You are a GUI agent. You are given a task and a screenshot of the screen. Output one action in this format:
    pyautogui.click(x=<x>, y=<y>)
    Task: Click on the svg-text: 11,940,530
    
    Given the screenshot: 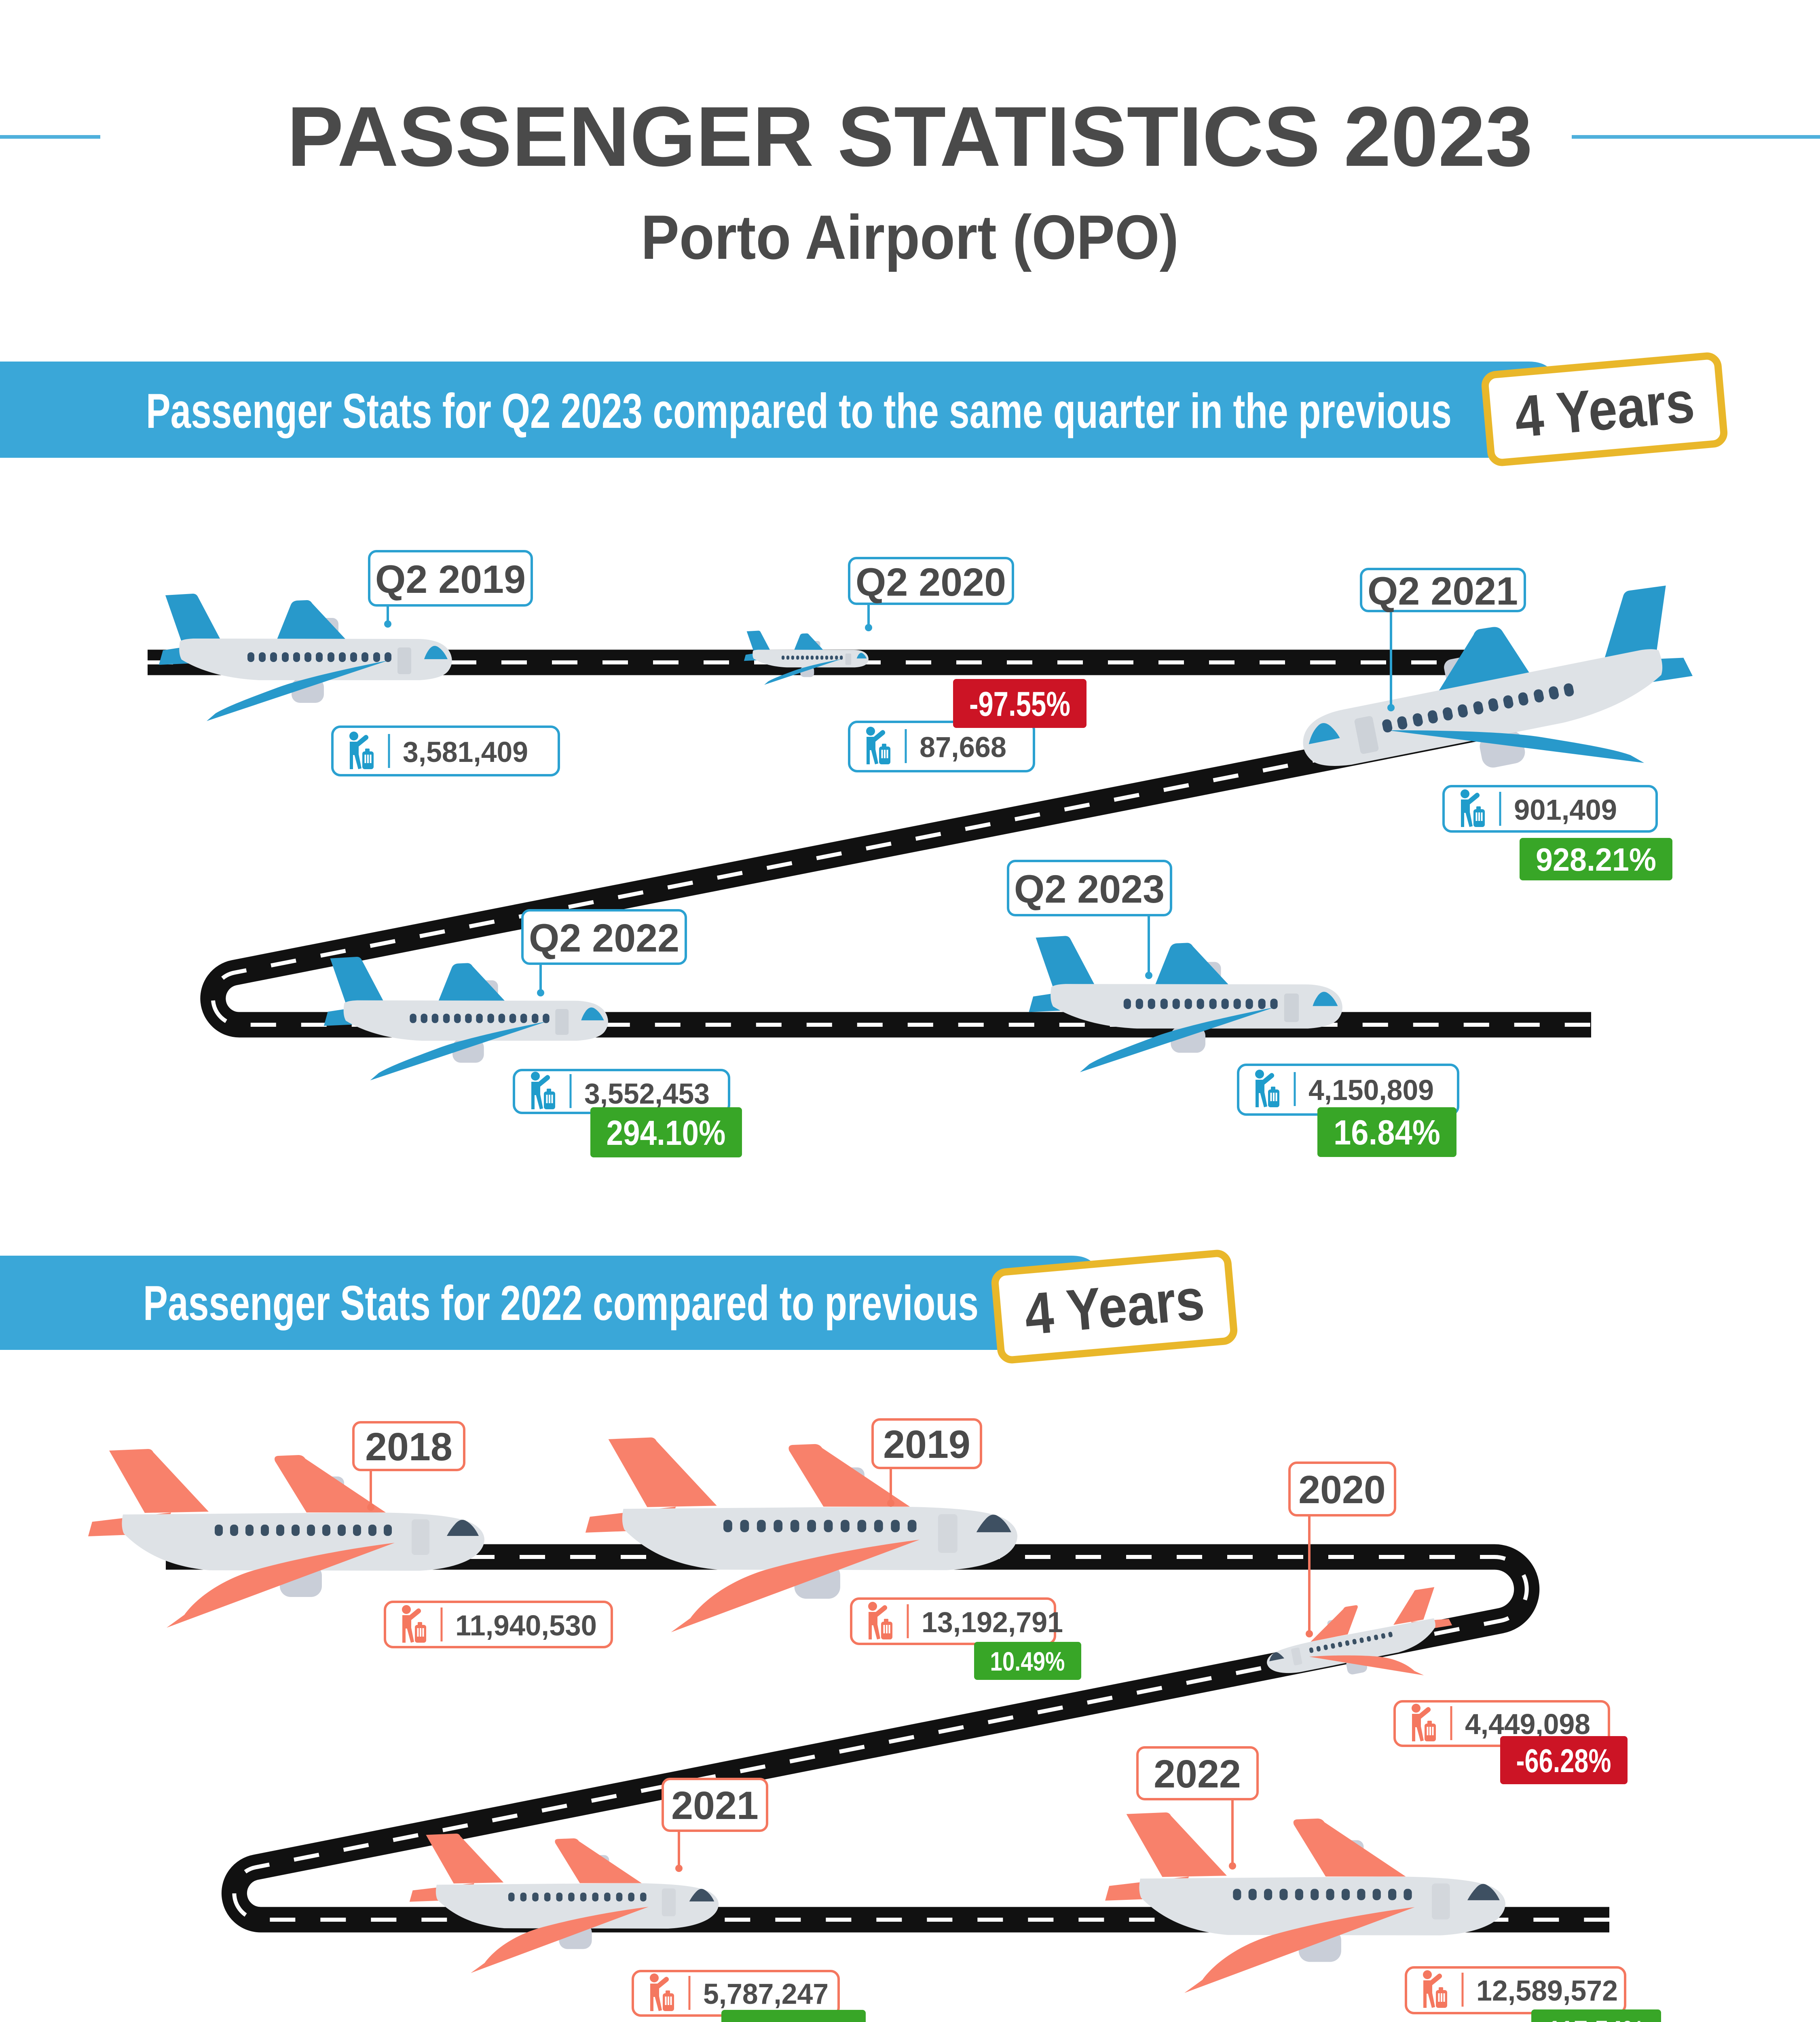 What is the action you would take?
    pyautogui.click(x=526, y=1626)
    